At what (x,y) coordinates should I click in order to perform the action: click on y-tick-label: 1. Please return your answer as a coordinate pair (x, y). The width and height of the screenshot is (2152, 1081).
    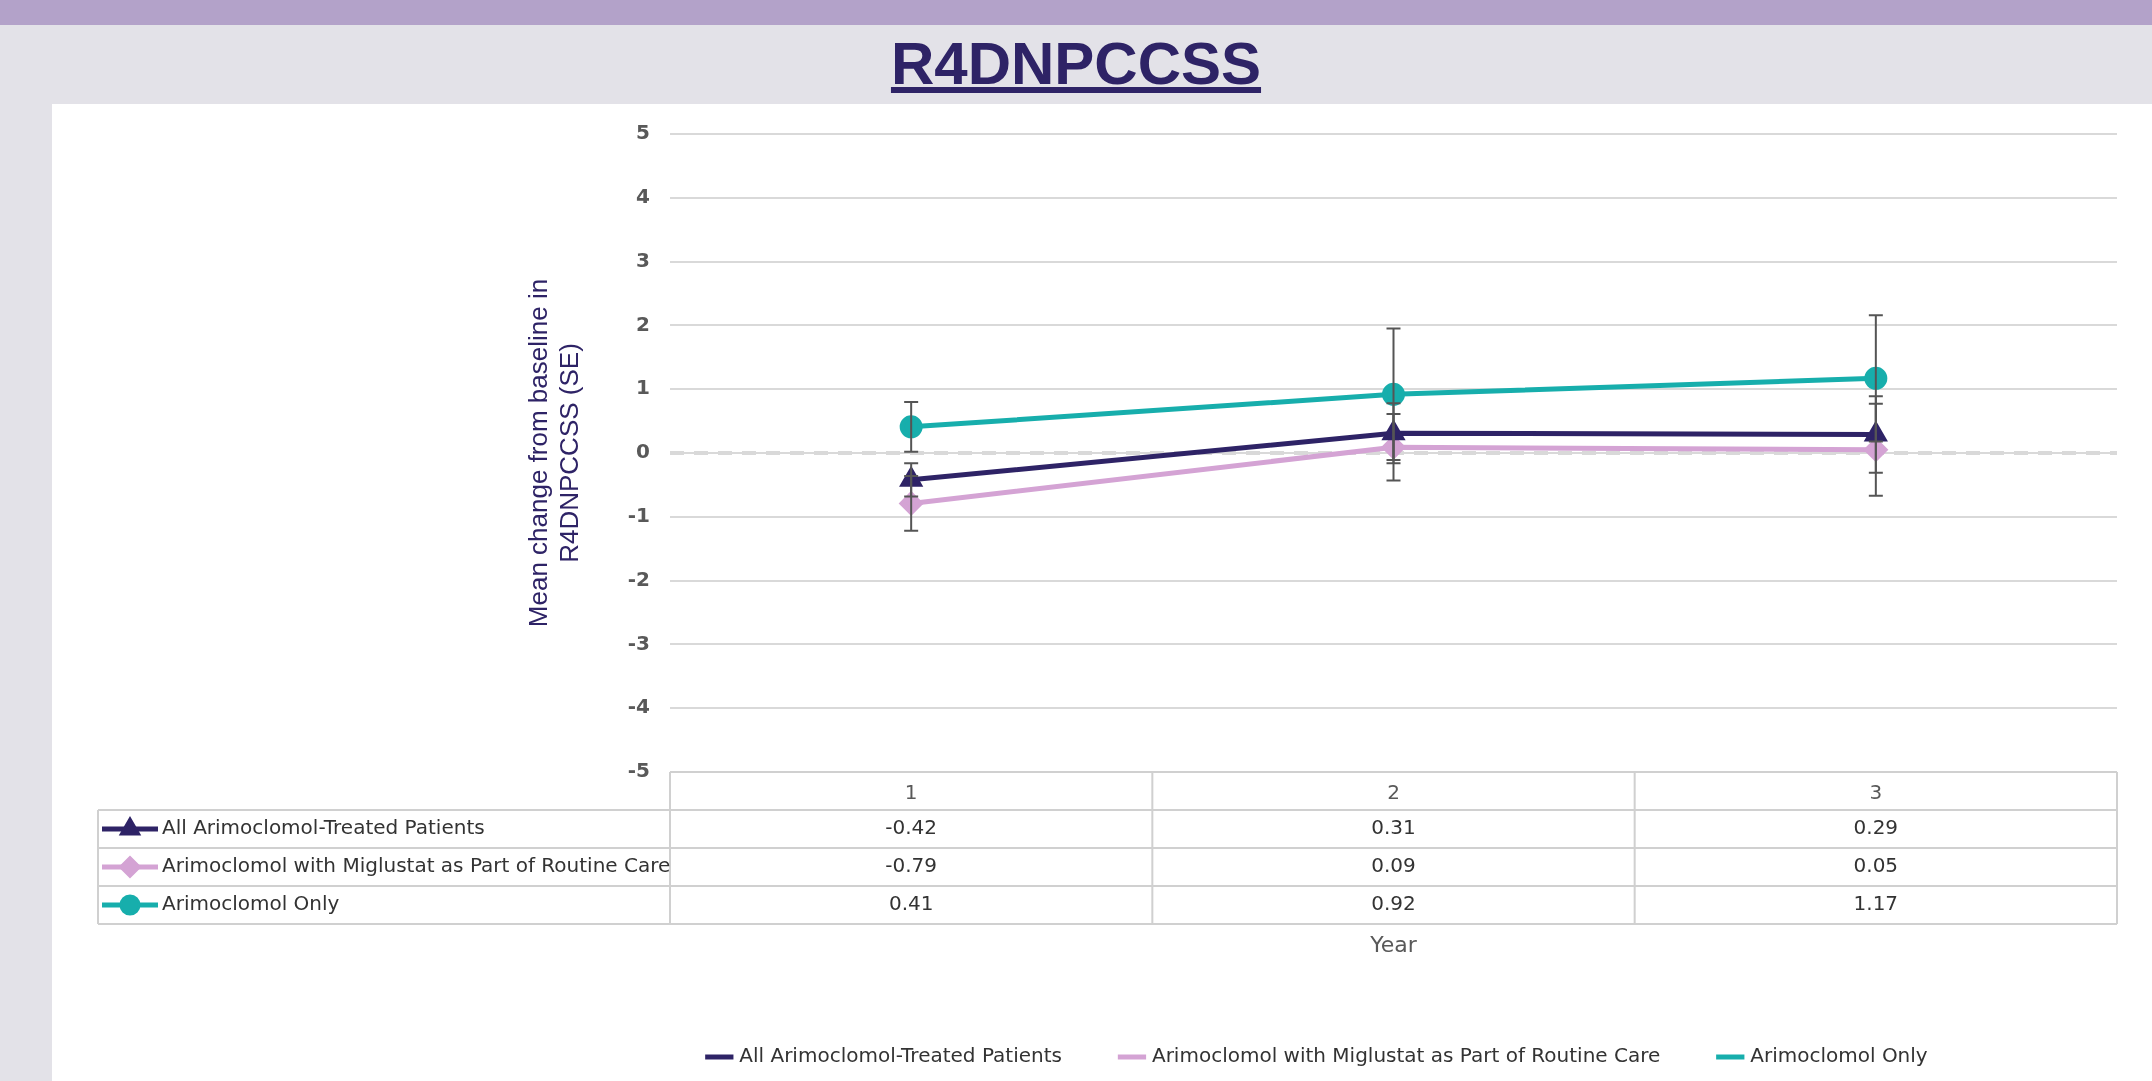
    Looking at the image, I should click on (643, 387).